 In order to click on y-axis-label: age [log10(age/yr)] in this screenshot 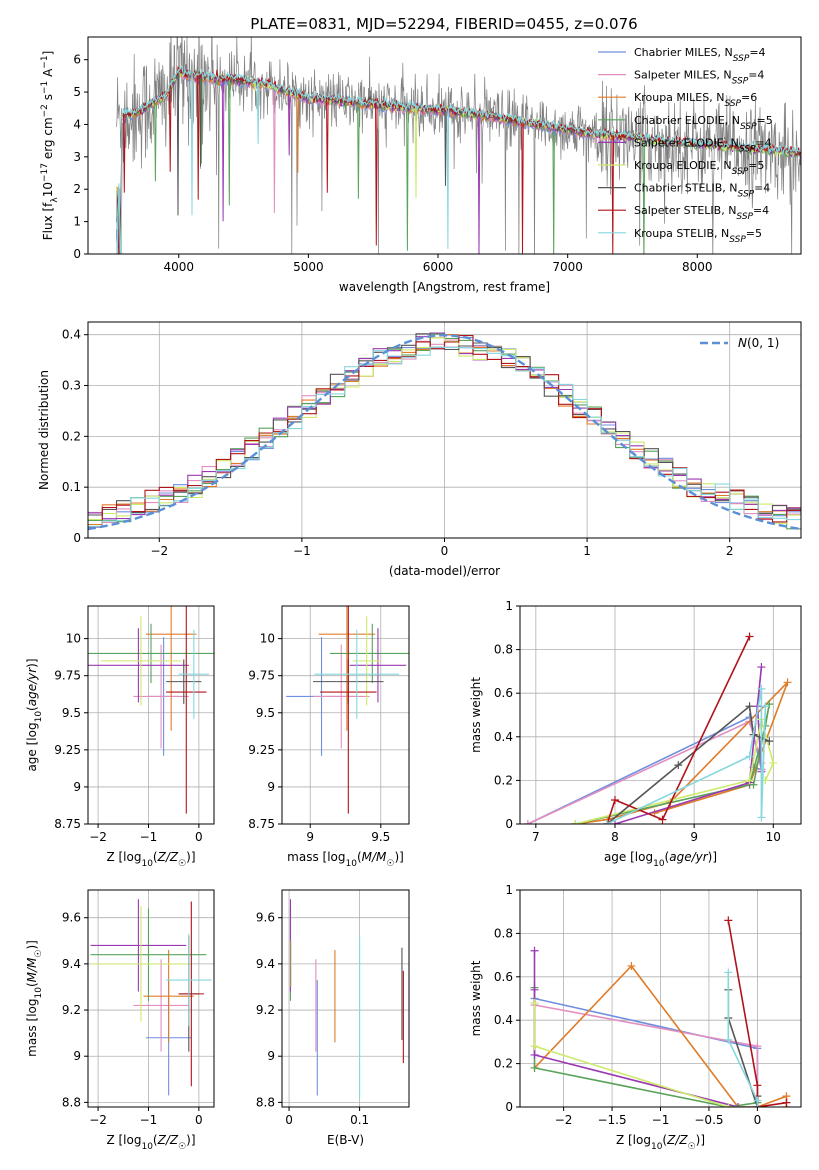, I will do `click(34, 714)`.